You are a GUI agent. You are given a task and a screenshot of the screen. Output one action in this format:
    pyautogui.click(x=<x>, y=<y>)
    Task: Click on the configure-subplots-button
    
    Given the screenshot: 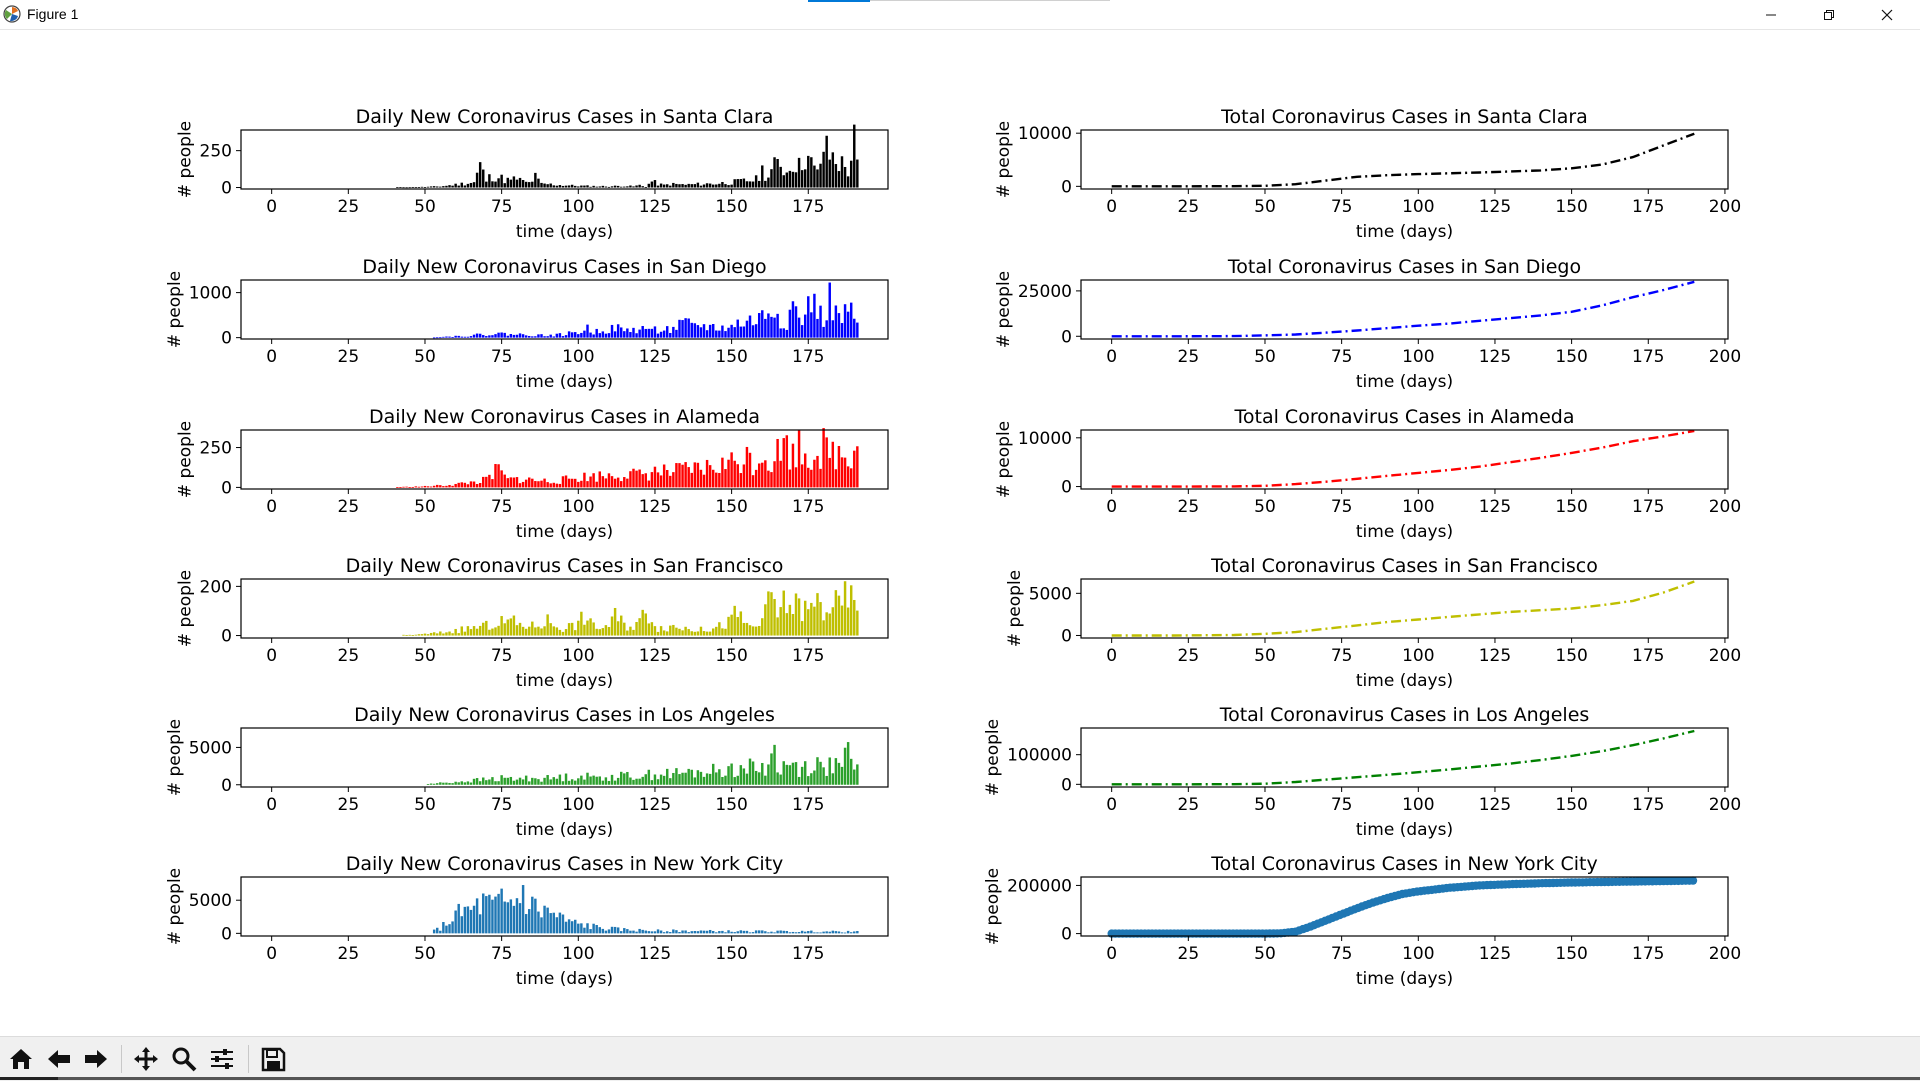 What is the action you would take?
    pyautogui.click(x=222, y=1059)
    